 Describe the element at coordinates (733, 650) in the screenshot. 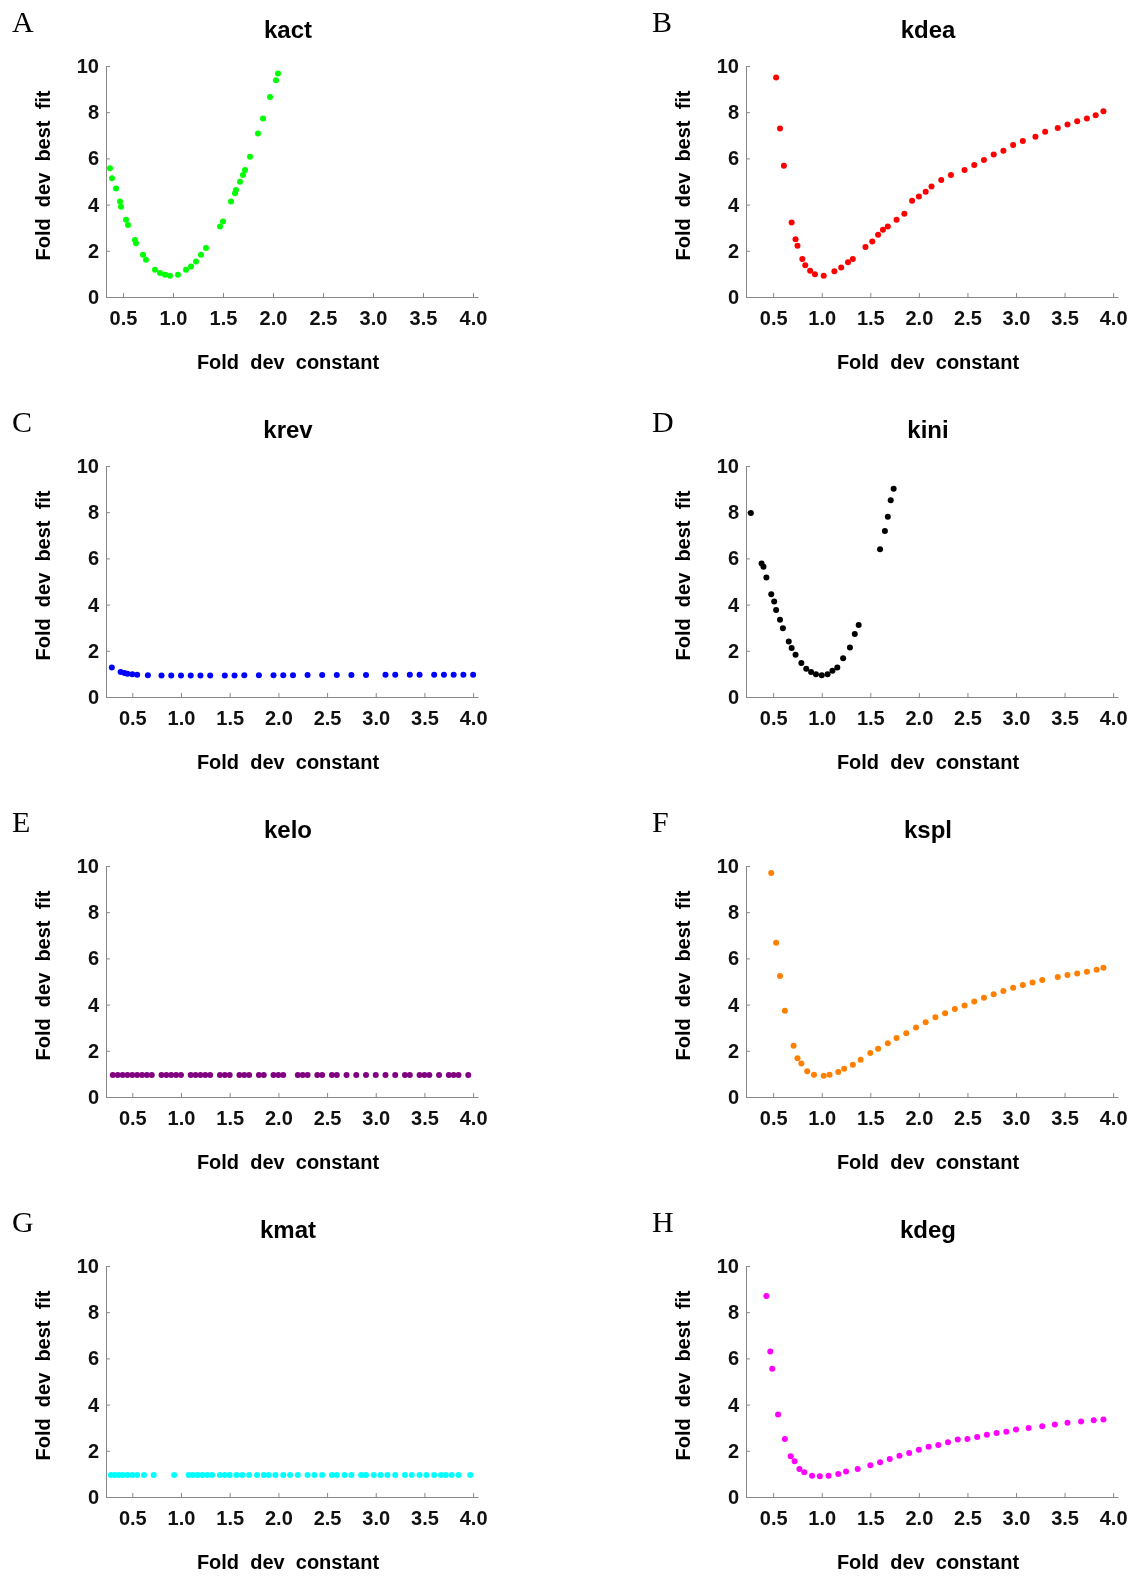

I see `y-tick-label: 2` at that location.